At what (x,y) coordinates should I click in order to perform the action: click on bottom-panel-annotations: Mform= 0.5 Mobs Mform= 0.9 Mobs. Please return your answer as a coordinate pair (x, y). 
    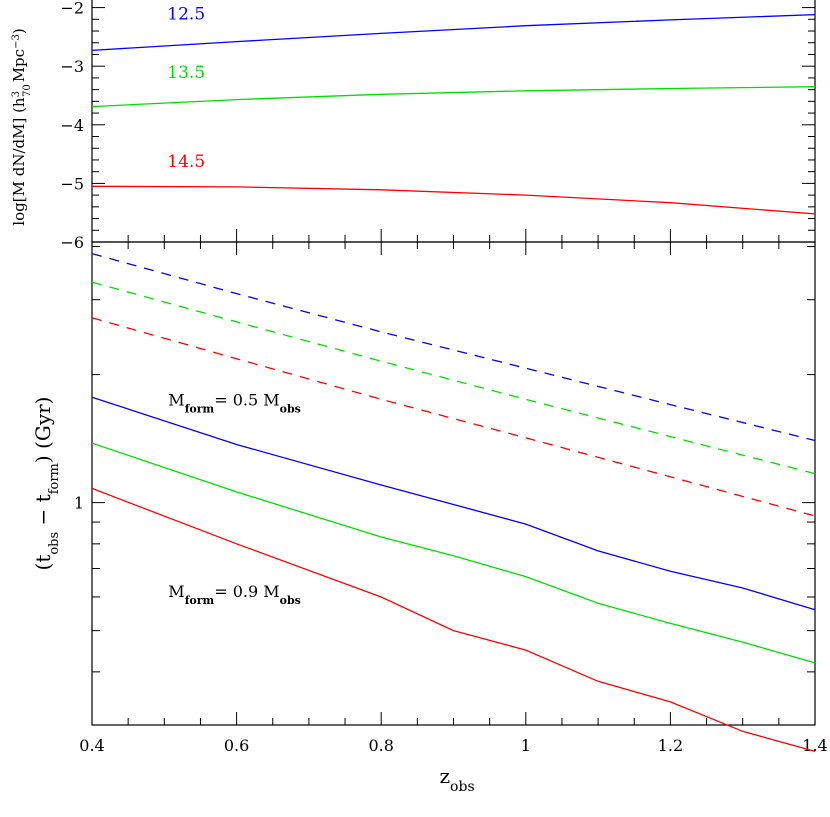
    Looking at the image, I should click on (234, 498).